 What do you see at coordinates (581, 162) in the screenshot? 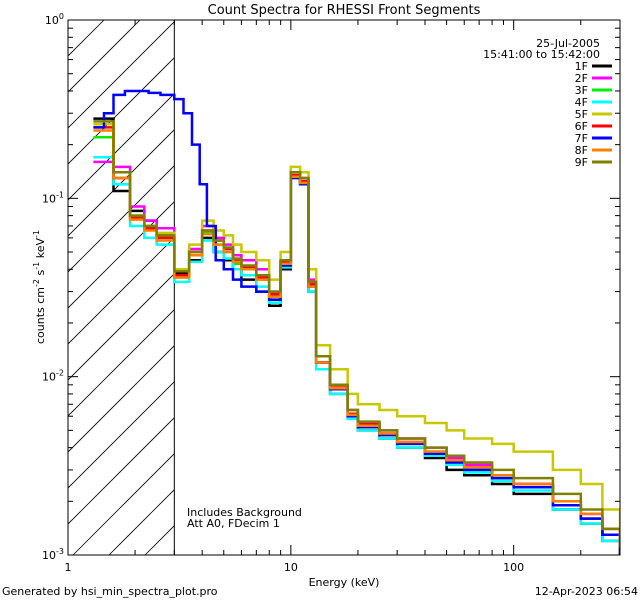
I see `legend-label-9f: 9F` at bounding box center [581, 162].